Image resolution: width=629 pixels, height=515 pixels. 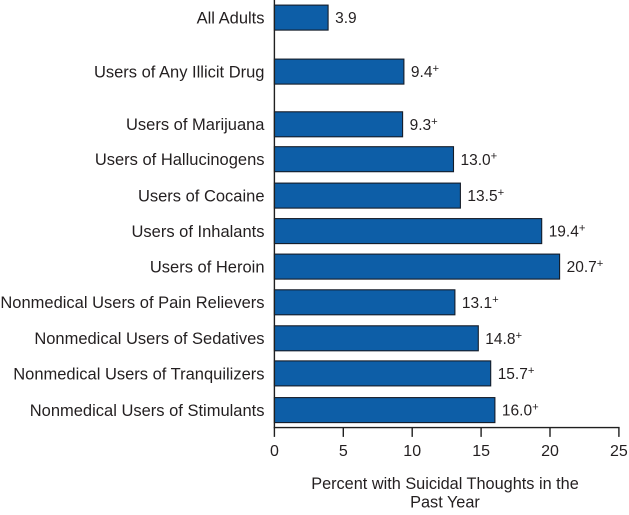 What do you see at coordinates (479, 160) in the screenshot?
I see `svg-text: 13.0+` at bounding box center [479, 160].